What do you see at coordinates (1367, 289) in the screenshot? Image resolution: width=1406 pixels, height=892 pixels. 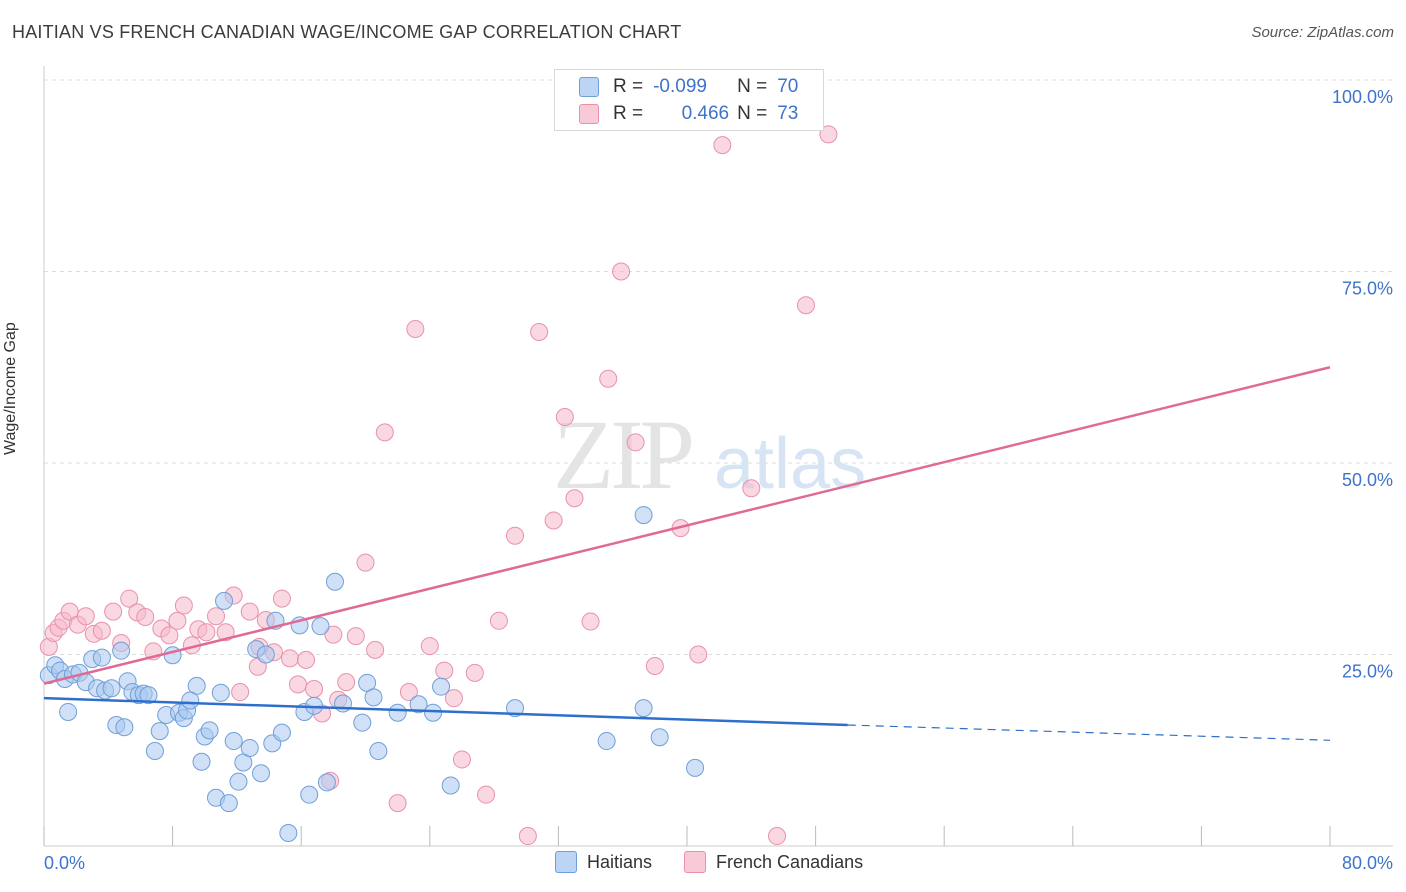 I see `y-tick-label: 75.0%` at bounding box center [1367, 289].